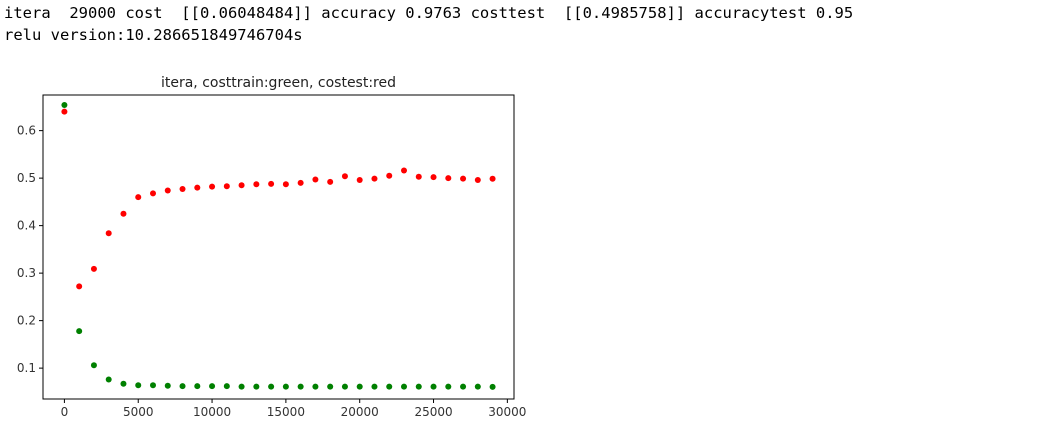 Image resolution: width=1038 pixels, height=434 pixels. What do you see at coordinates (26, 273) in the screenshot?
I see `y-tick-label: 0.3` at bounding box center [26, 273].